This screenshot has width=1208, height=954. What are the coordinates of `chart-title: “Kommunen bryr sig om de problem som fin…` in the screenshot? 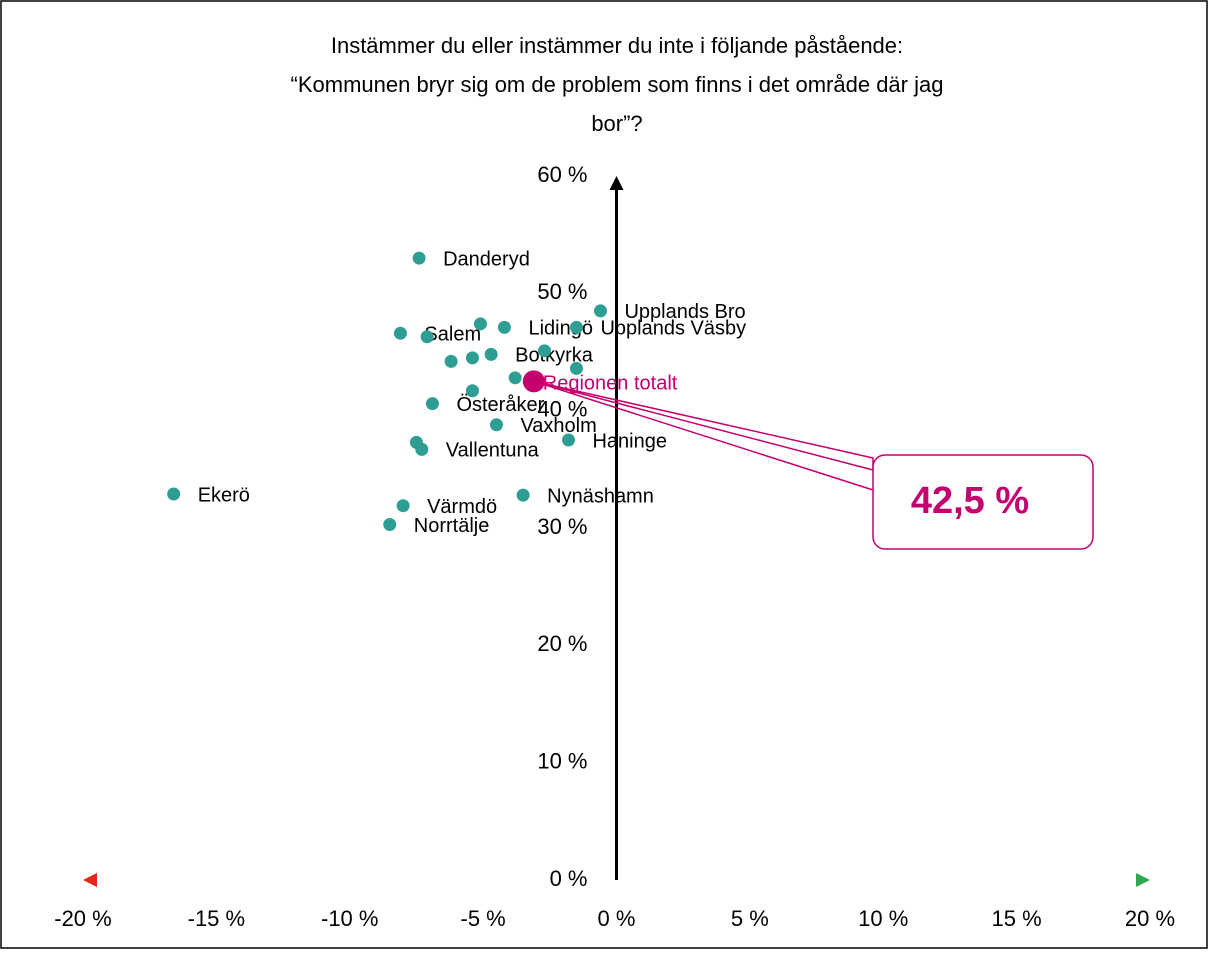 It's located at (617, 84).